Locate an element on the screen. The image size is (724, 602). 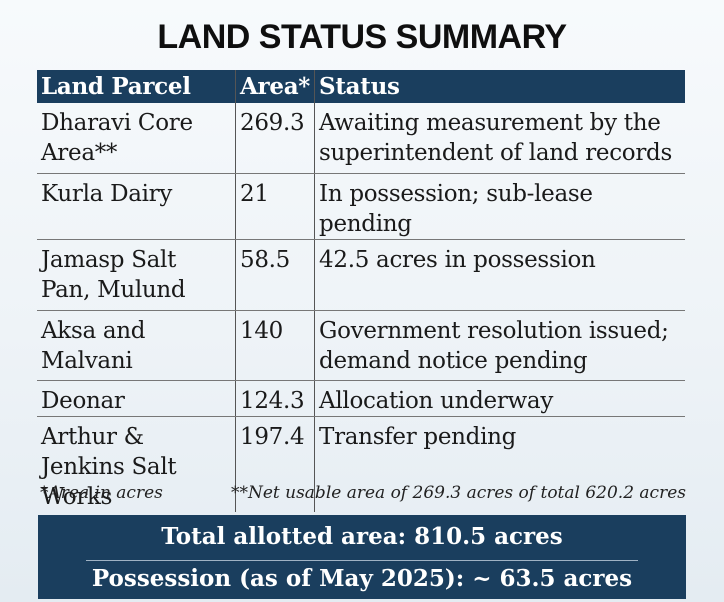
summary-divider is located at coordinates (362, 560).